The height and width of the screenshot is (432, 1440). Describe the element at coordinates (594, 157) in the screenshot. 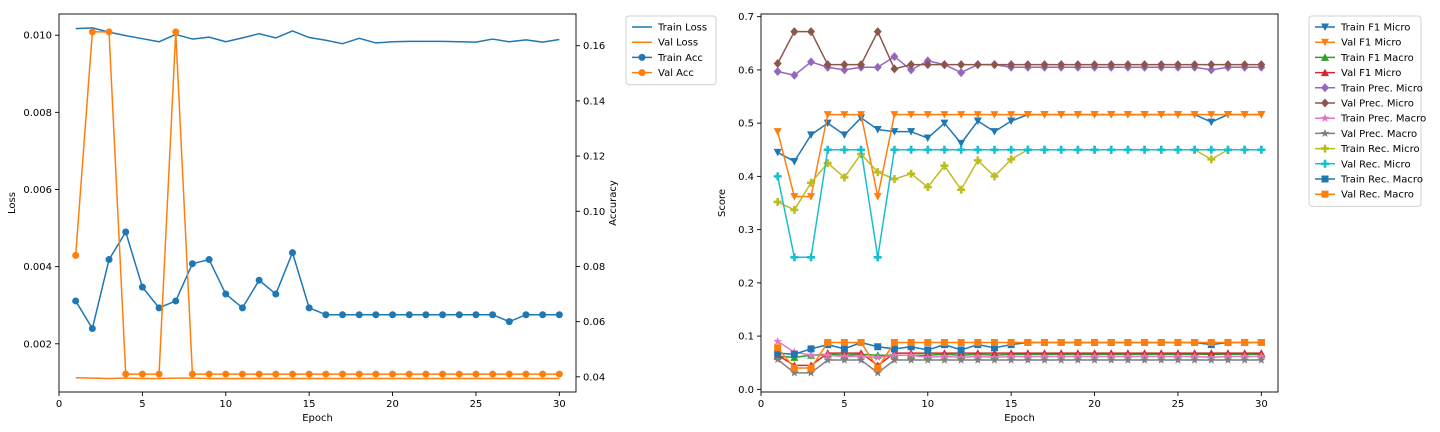

I see `y2-tick-label: 0.12` at that location.